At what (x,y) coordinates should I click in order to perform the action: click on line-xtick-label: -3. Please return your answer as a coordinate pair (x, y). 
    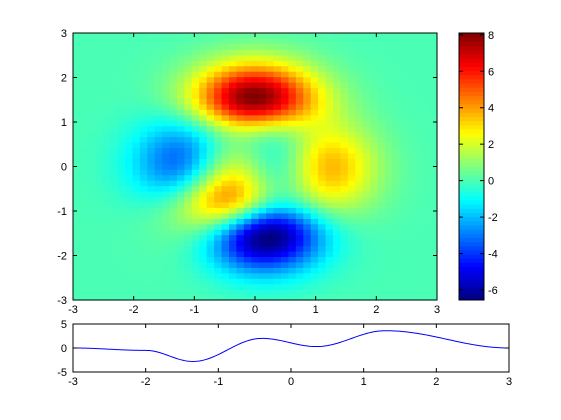
    Looking at the image, I should click on (73, 382).